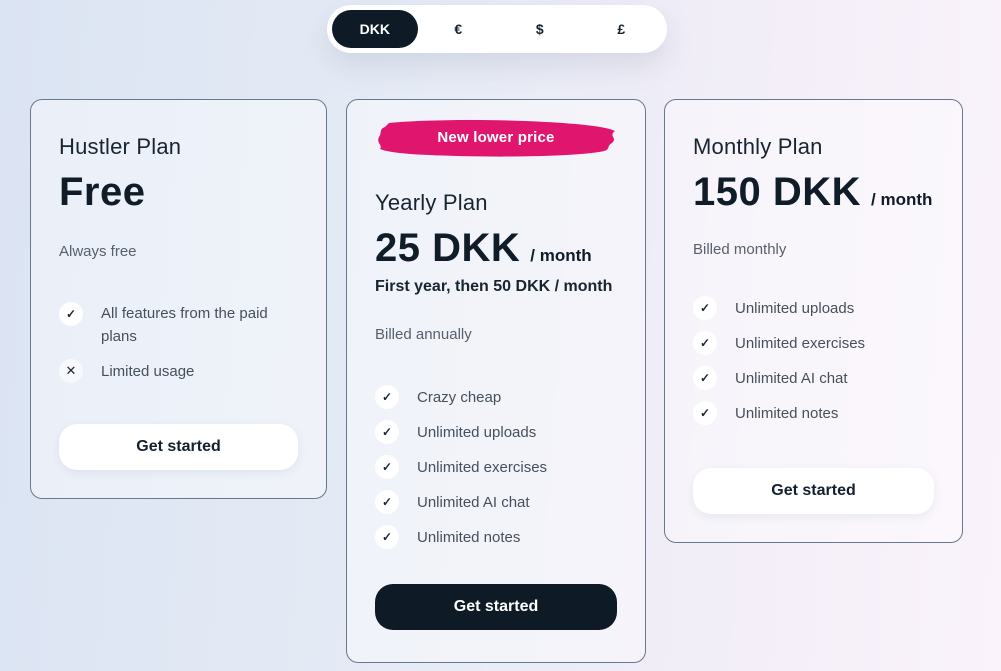 The image size is (1001, 671). I want to click on feature-item: ✓ Crazy cheap, so click(496, 397).